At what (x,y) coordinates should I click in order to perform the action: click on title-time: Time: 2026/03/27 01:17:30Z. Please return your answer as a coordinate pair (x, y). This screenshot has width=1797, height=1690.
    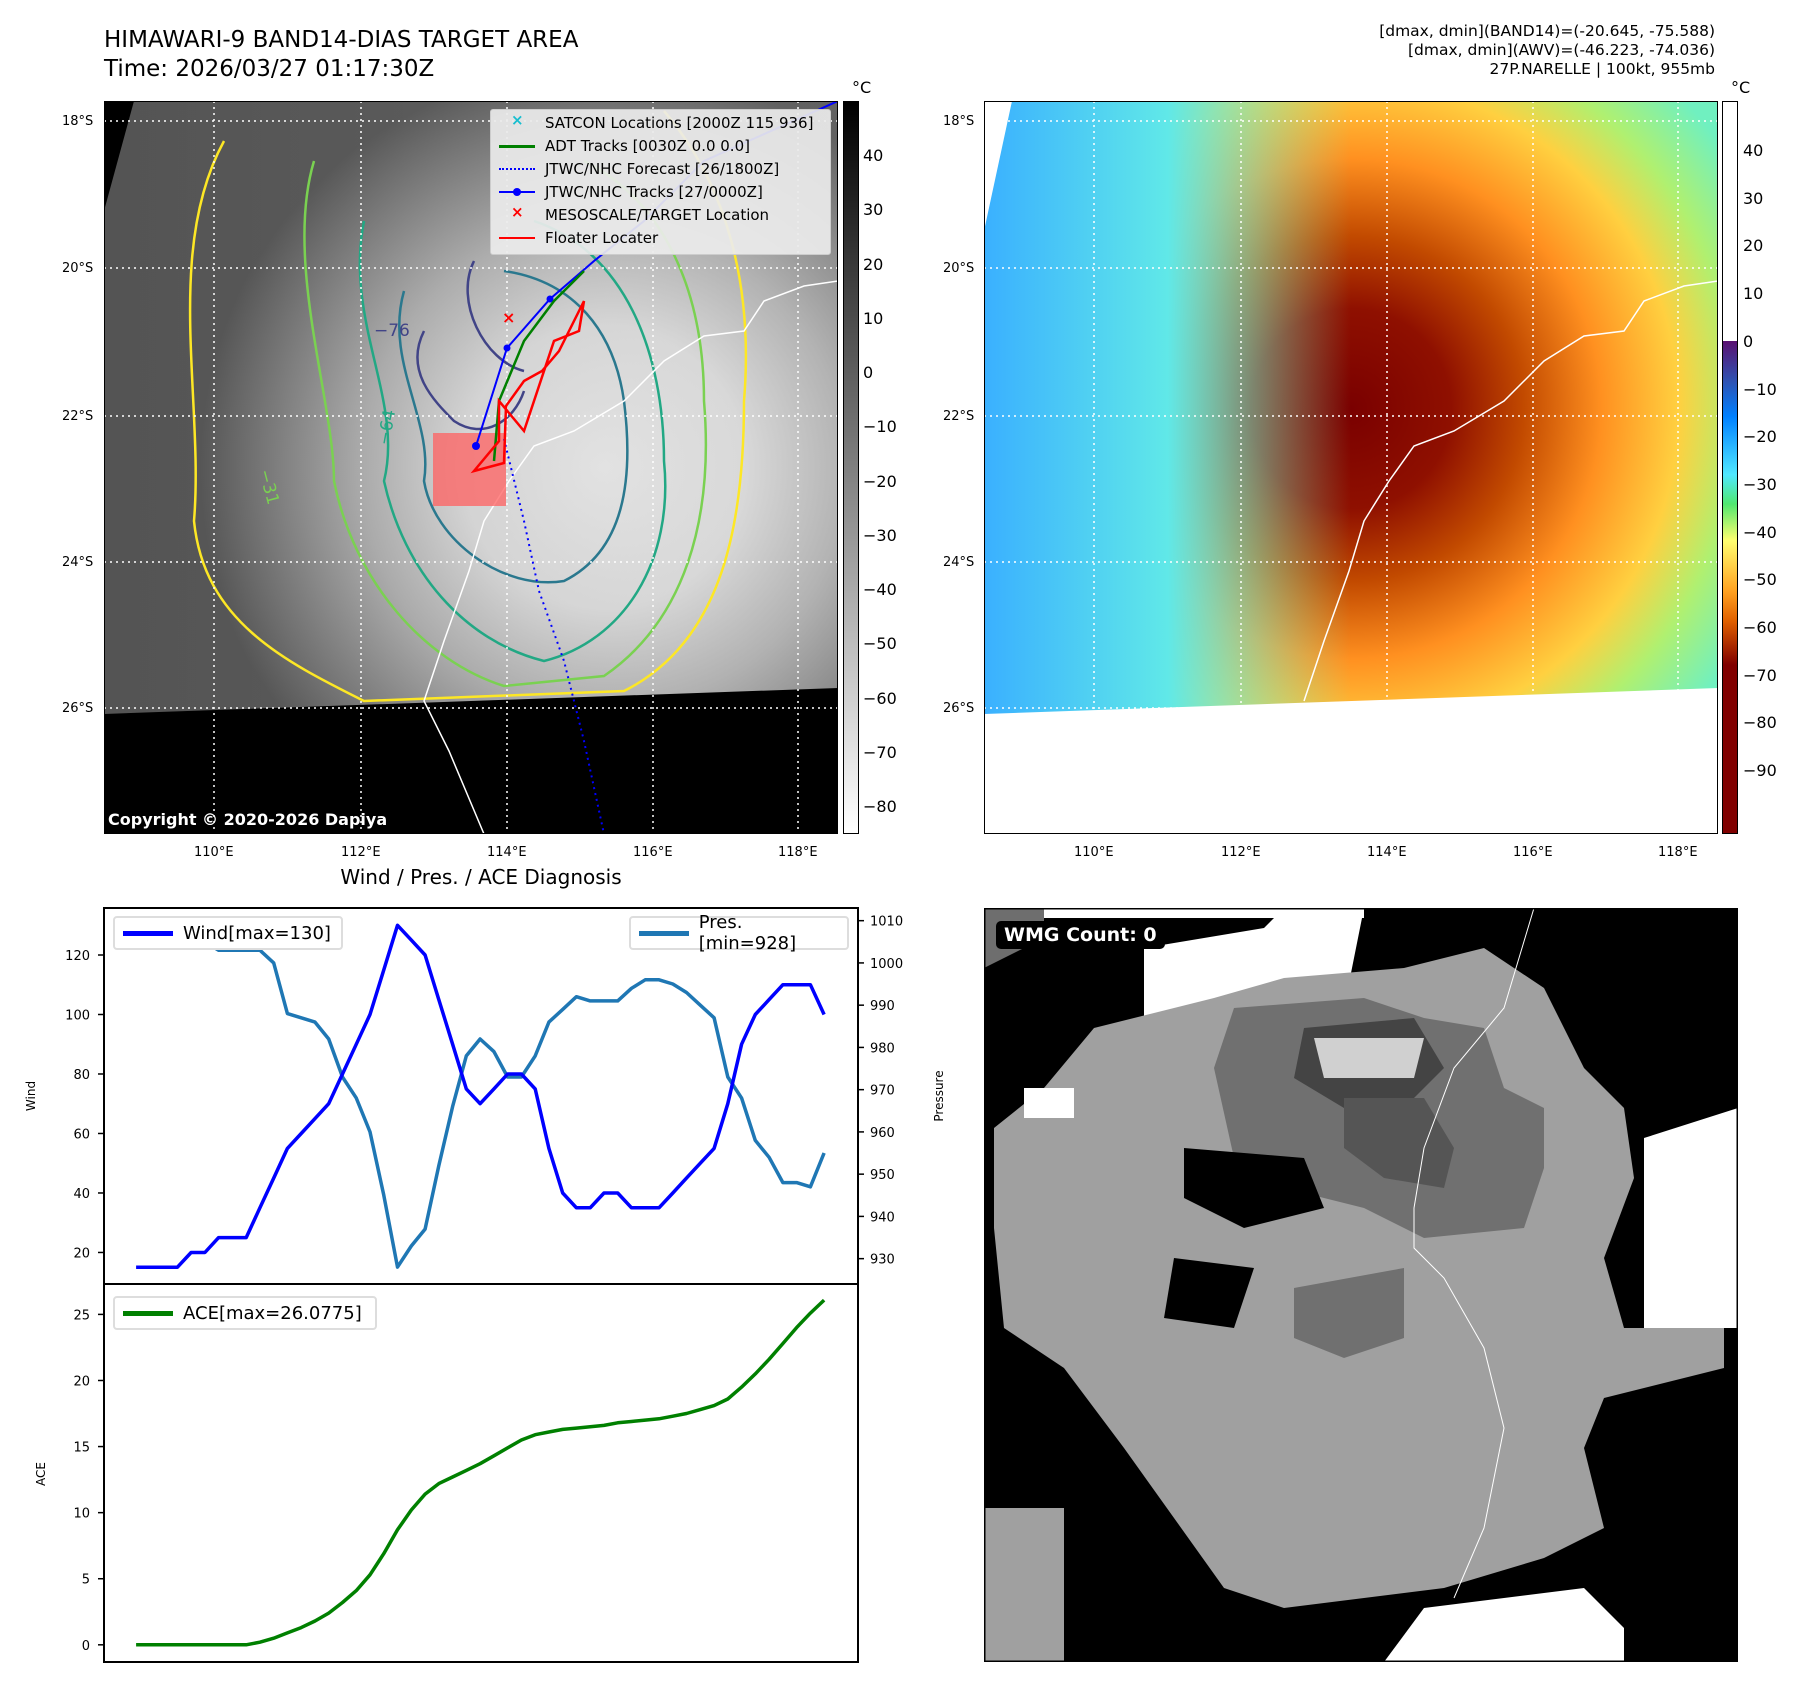
    Looking at the image, I should click on (269, 69).